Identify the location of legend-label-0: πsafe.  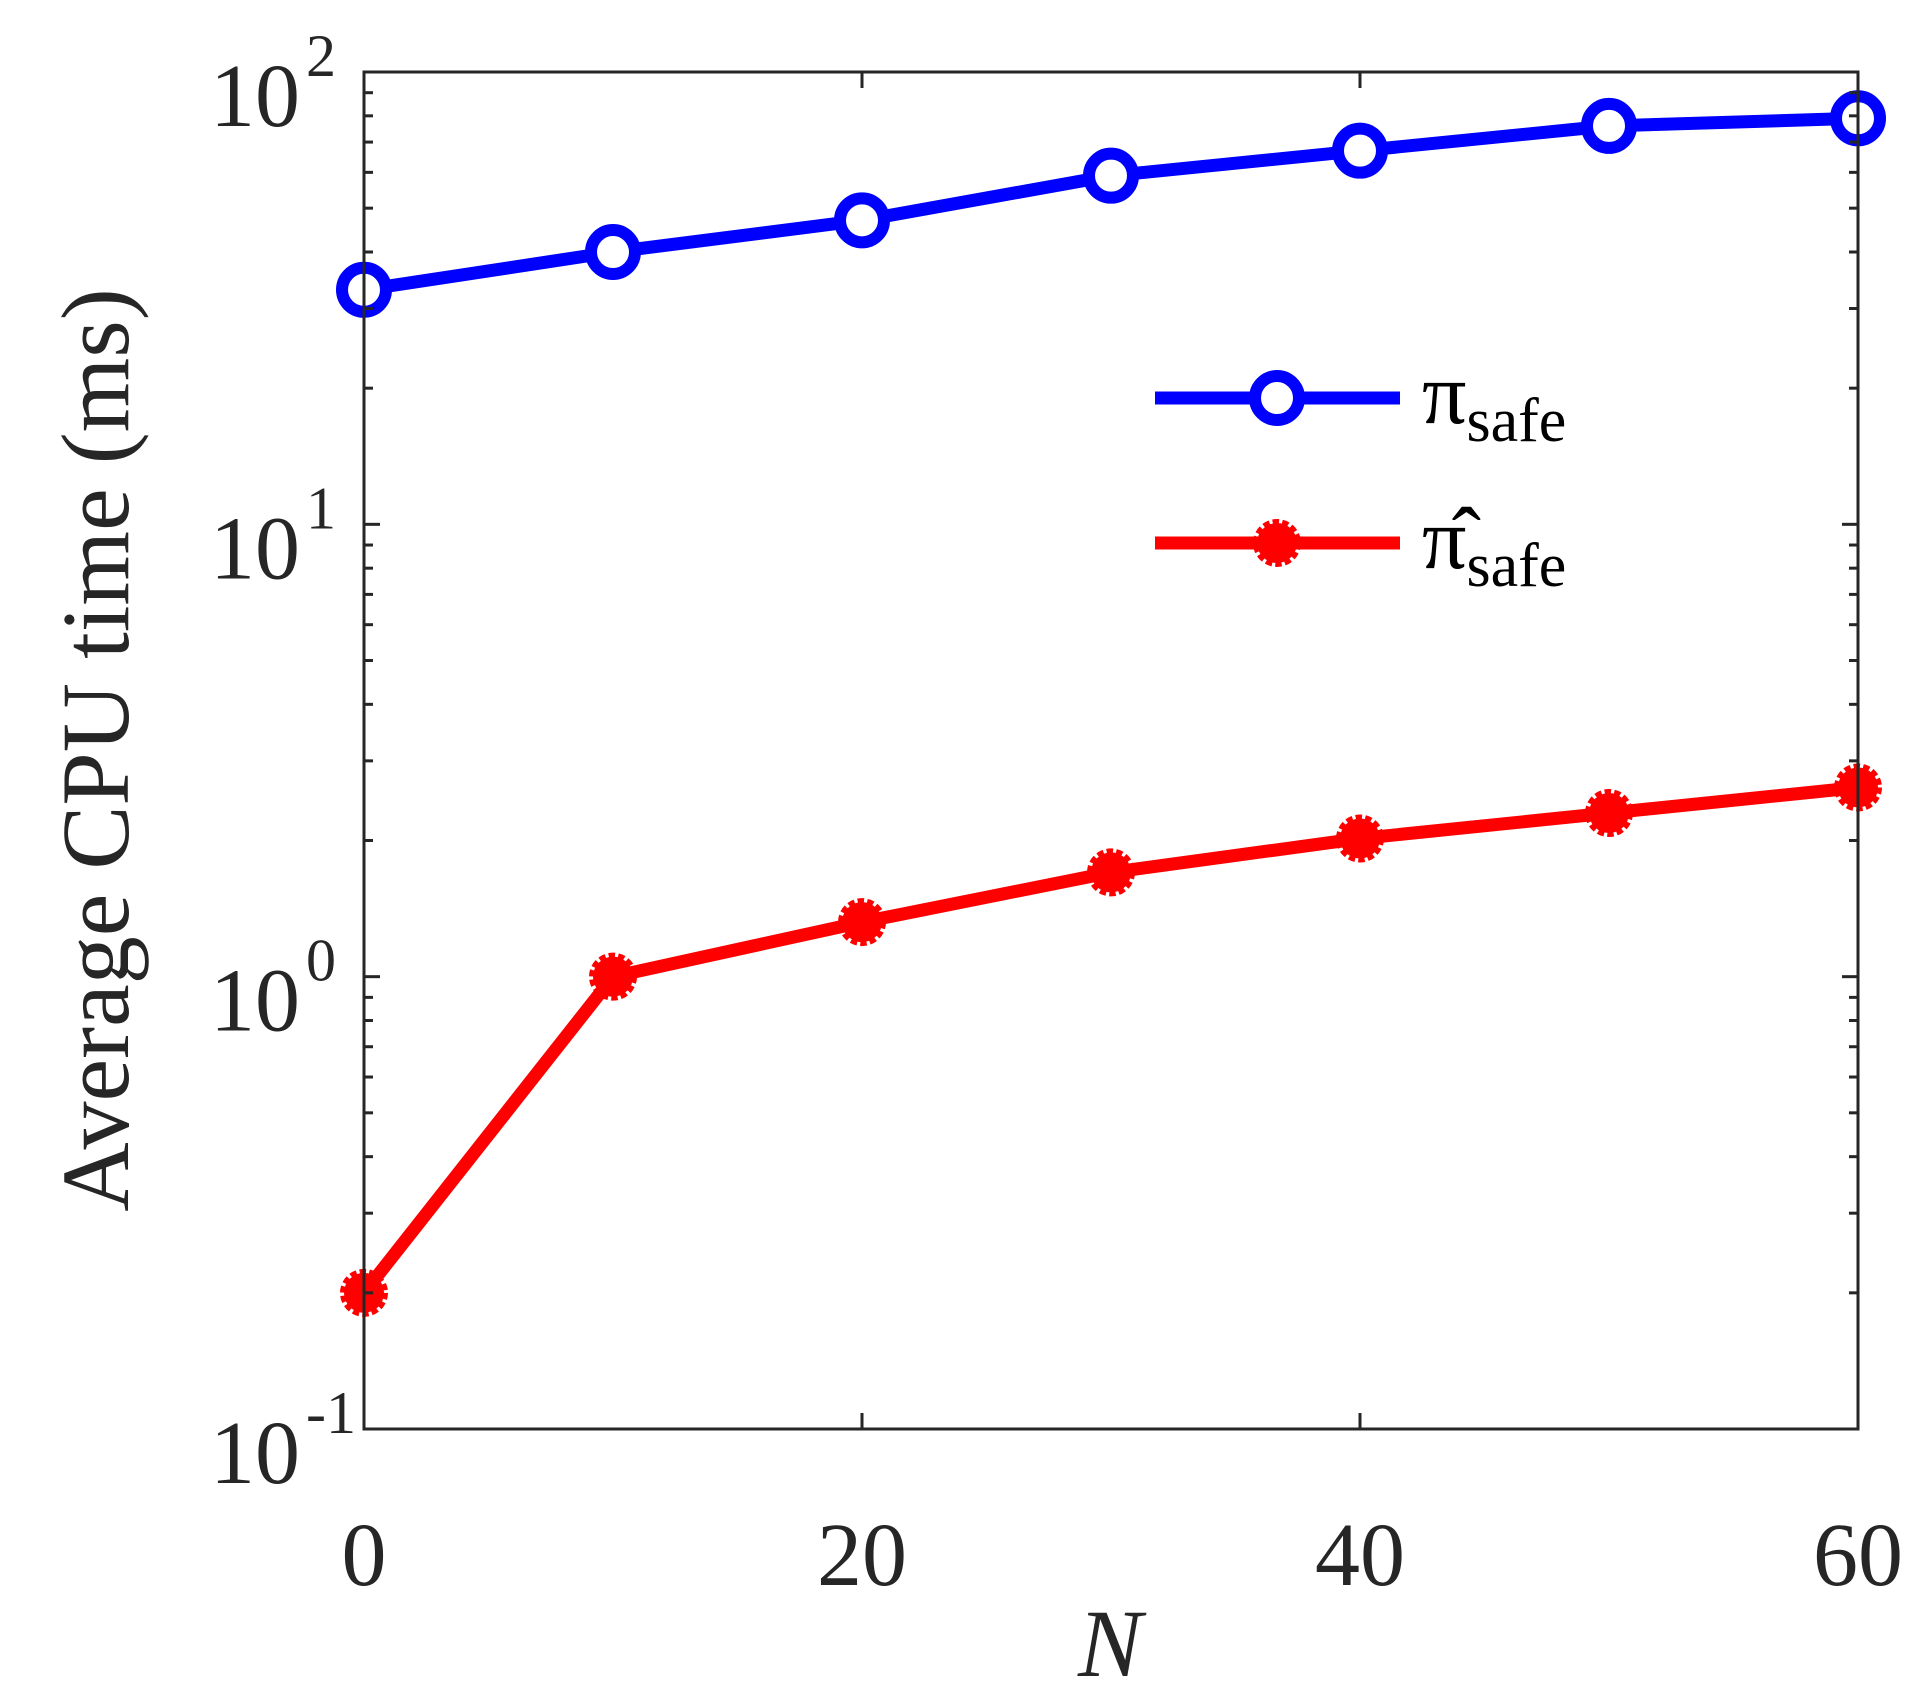
(1494, 400).